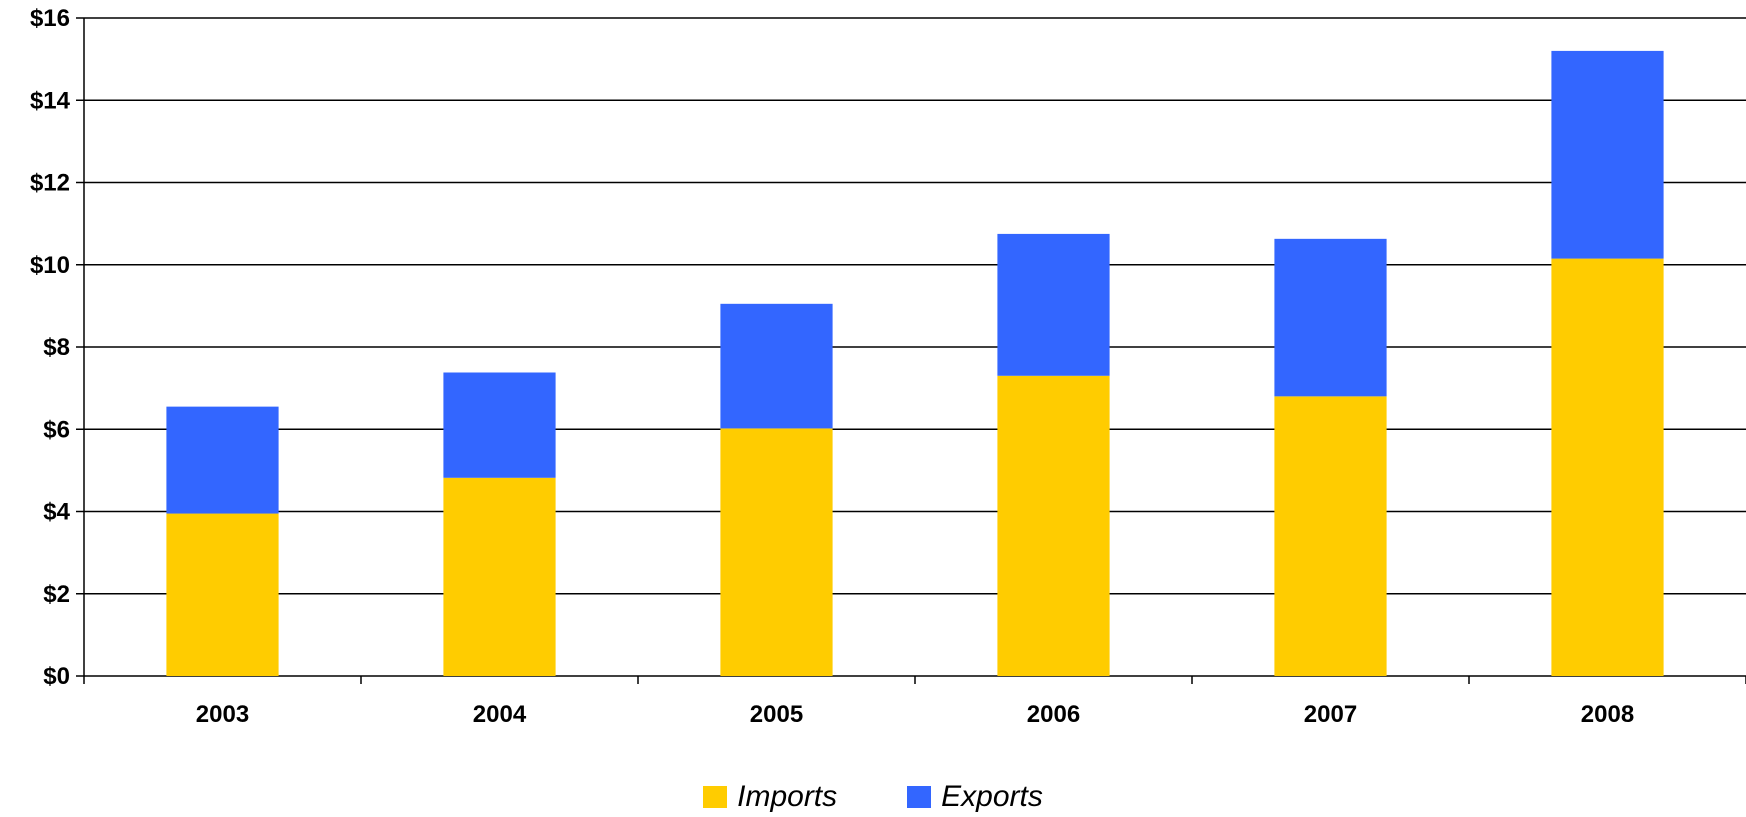 This screenshot has height=817, width=1746. I want to click on bar-exports-2003, so click(222, 460).